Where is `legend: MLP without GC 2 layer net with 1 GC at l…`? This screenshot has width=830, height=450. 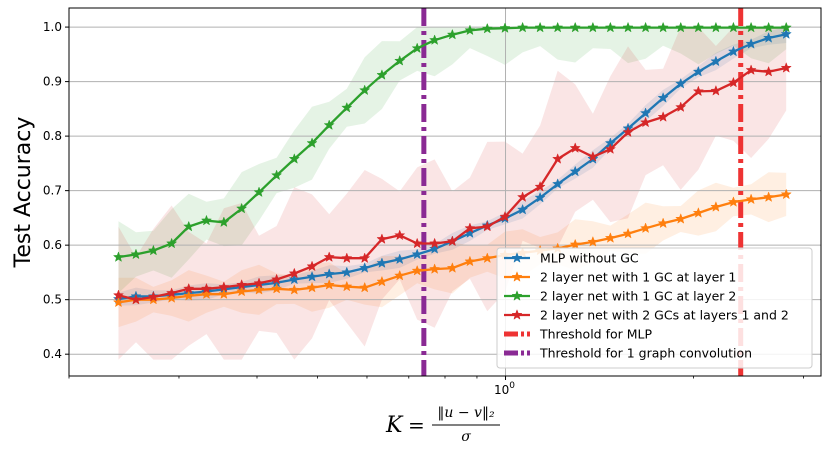
legend: MLP without GC 2 layer net with 1 GC at l… is located at coordinates (654, 308).